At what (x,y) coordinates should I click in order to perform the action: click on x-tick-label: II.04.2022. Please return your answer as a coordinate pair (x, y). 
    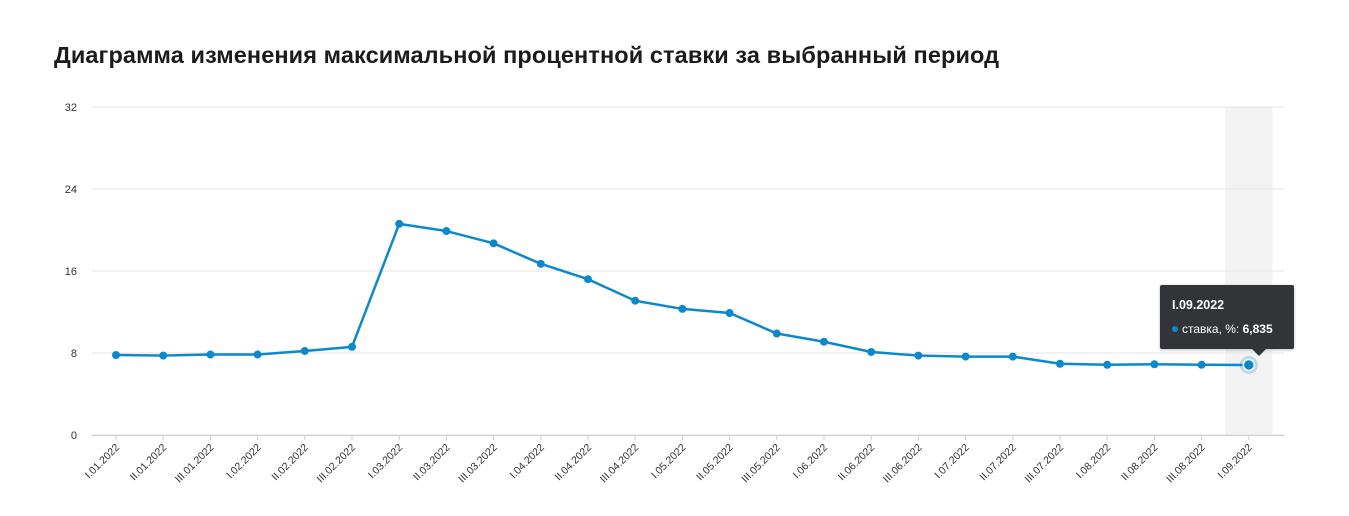
    Looking at the image, I should click on (574, 463).